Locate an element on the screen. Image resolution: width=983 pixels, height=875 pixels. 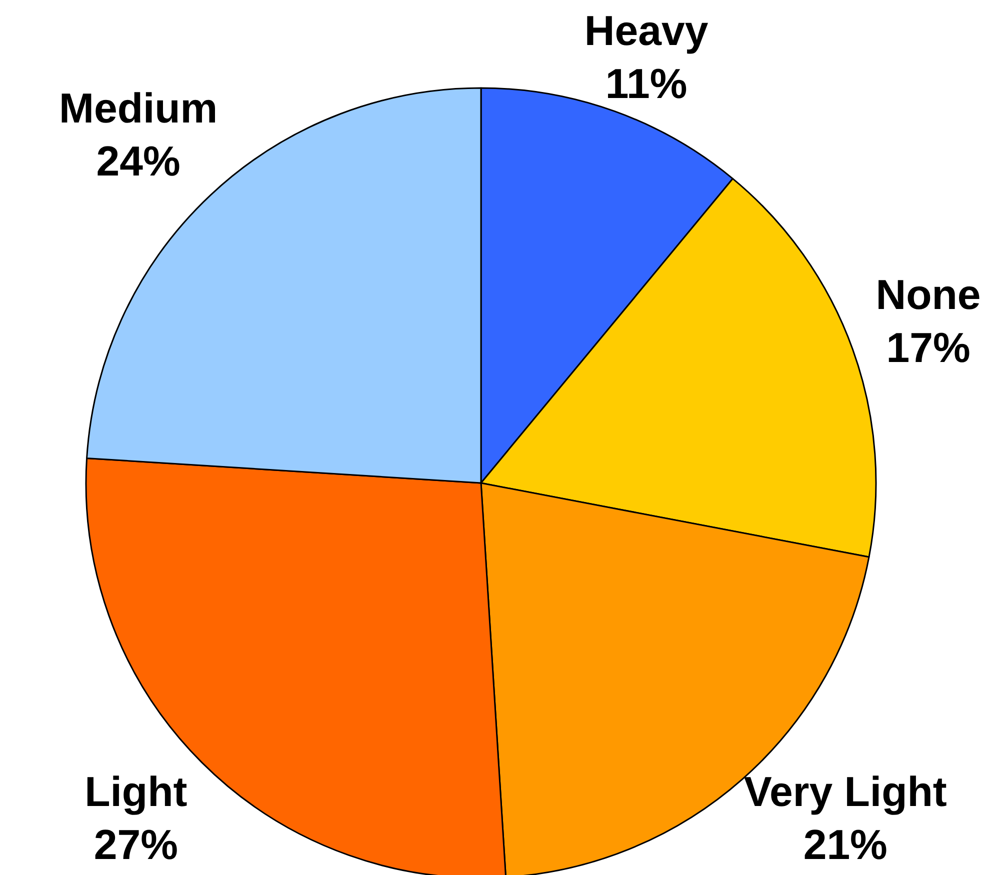
slice-label: Light is located at coordinates (136, 791).